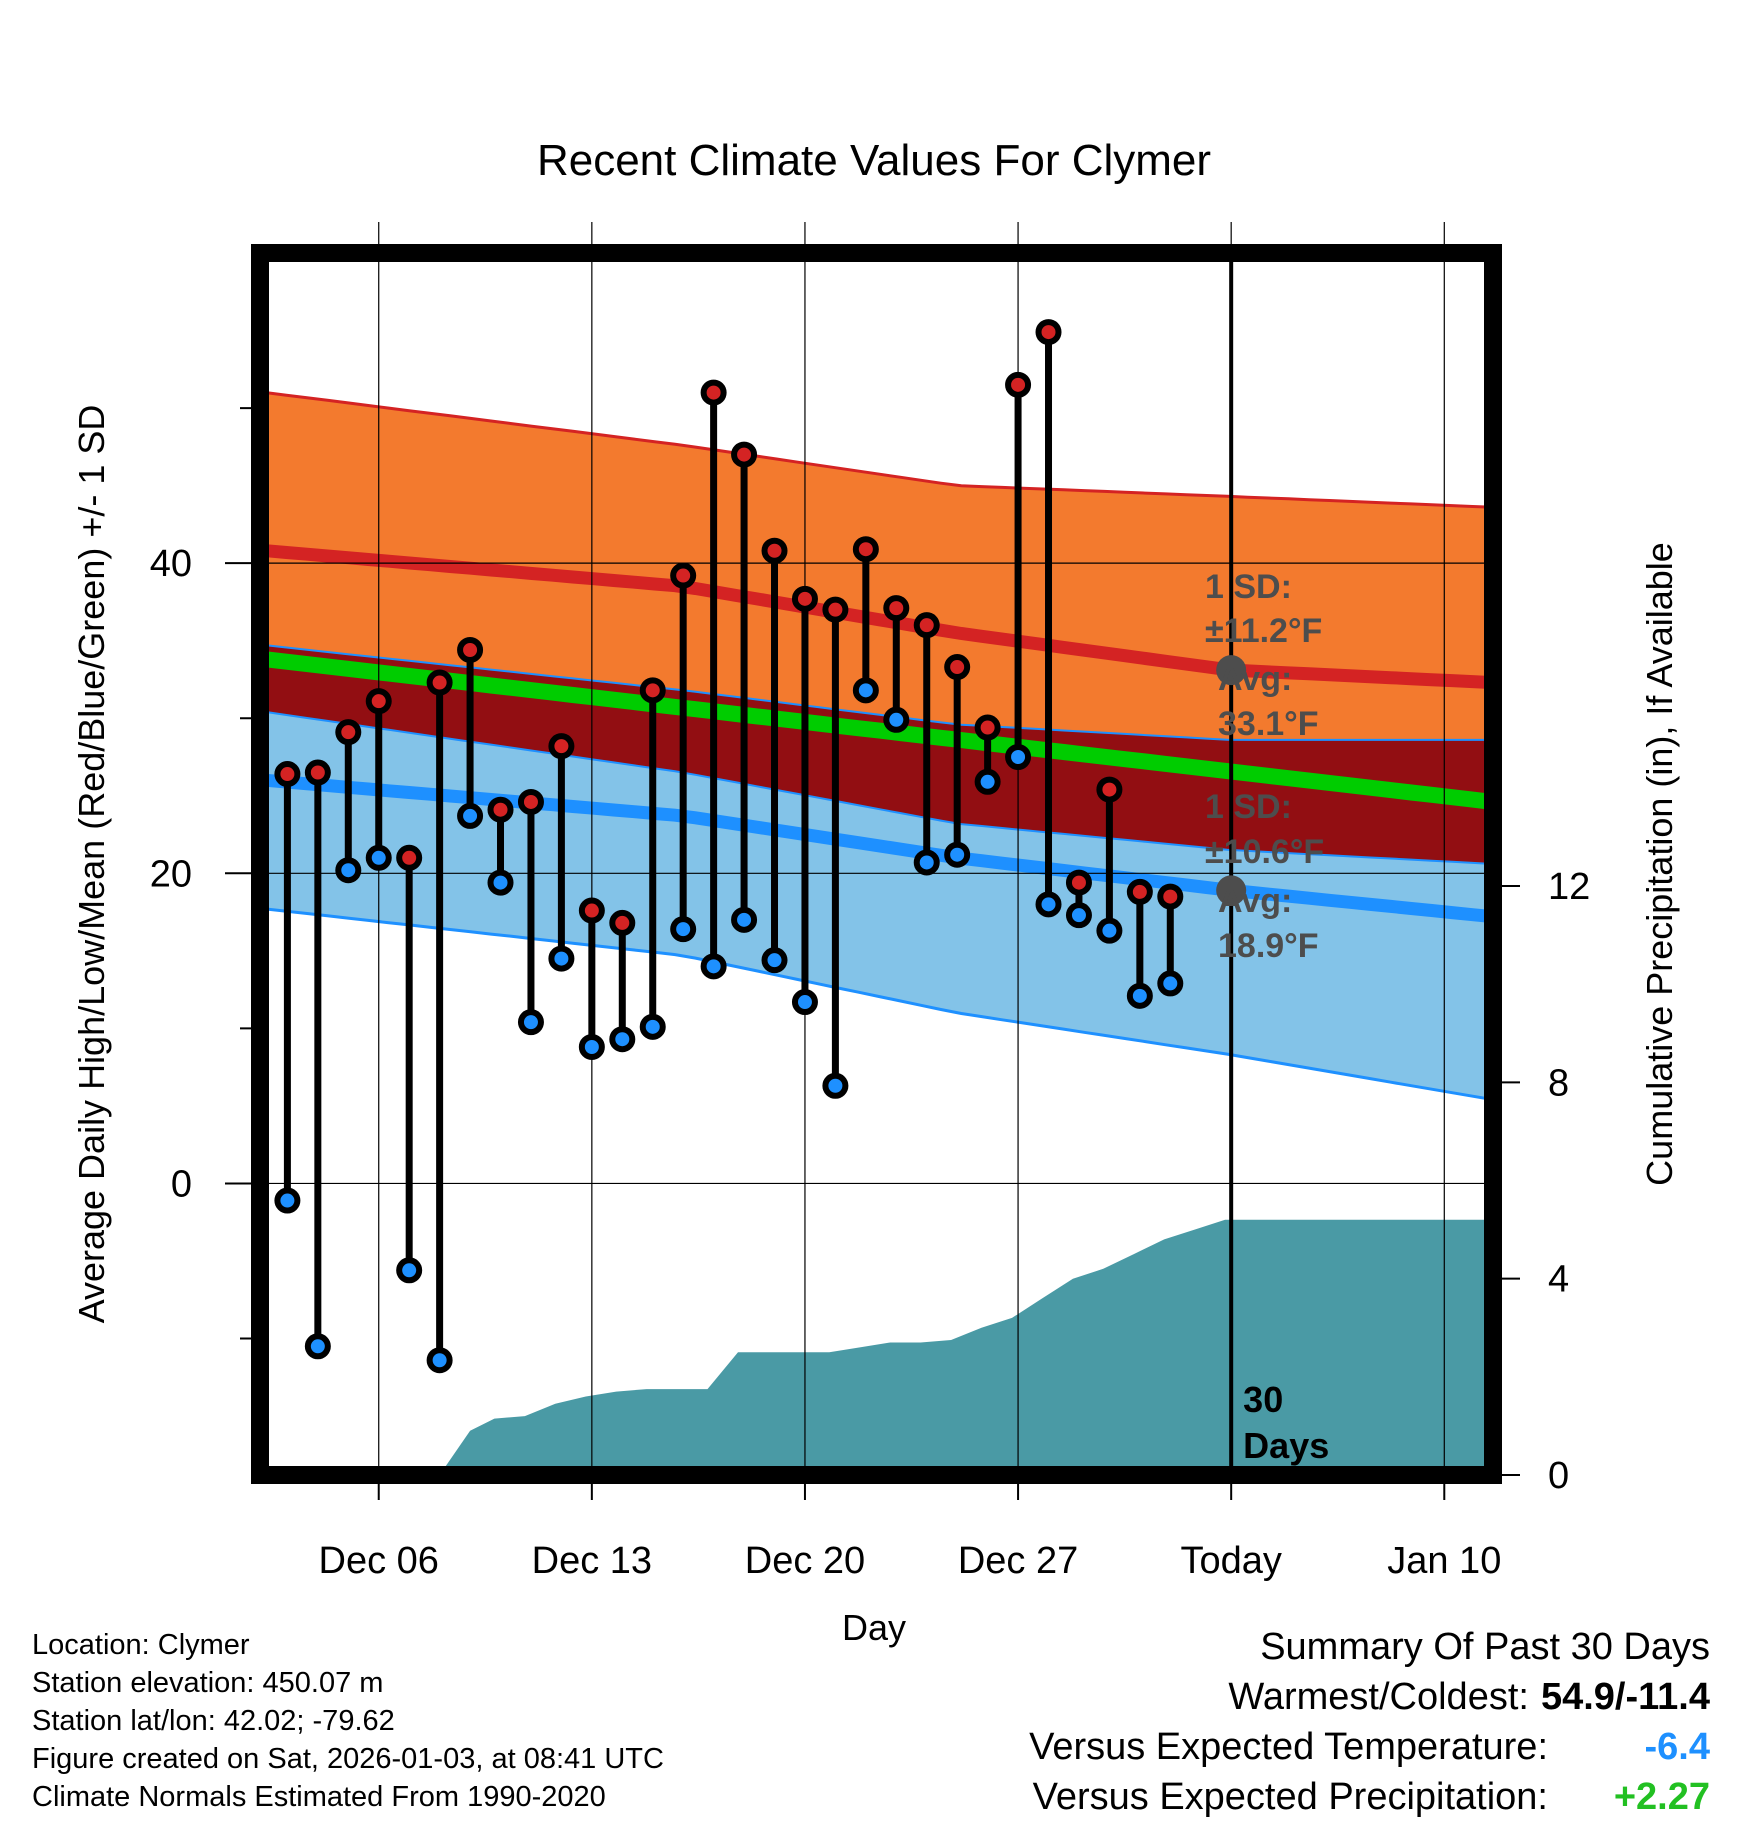  I want to click on location-text: Location: Clymer, so click(141, 1645).